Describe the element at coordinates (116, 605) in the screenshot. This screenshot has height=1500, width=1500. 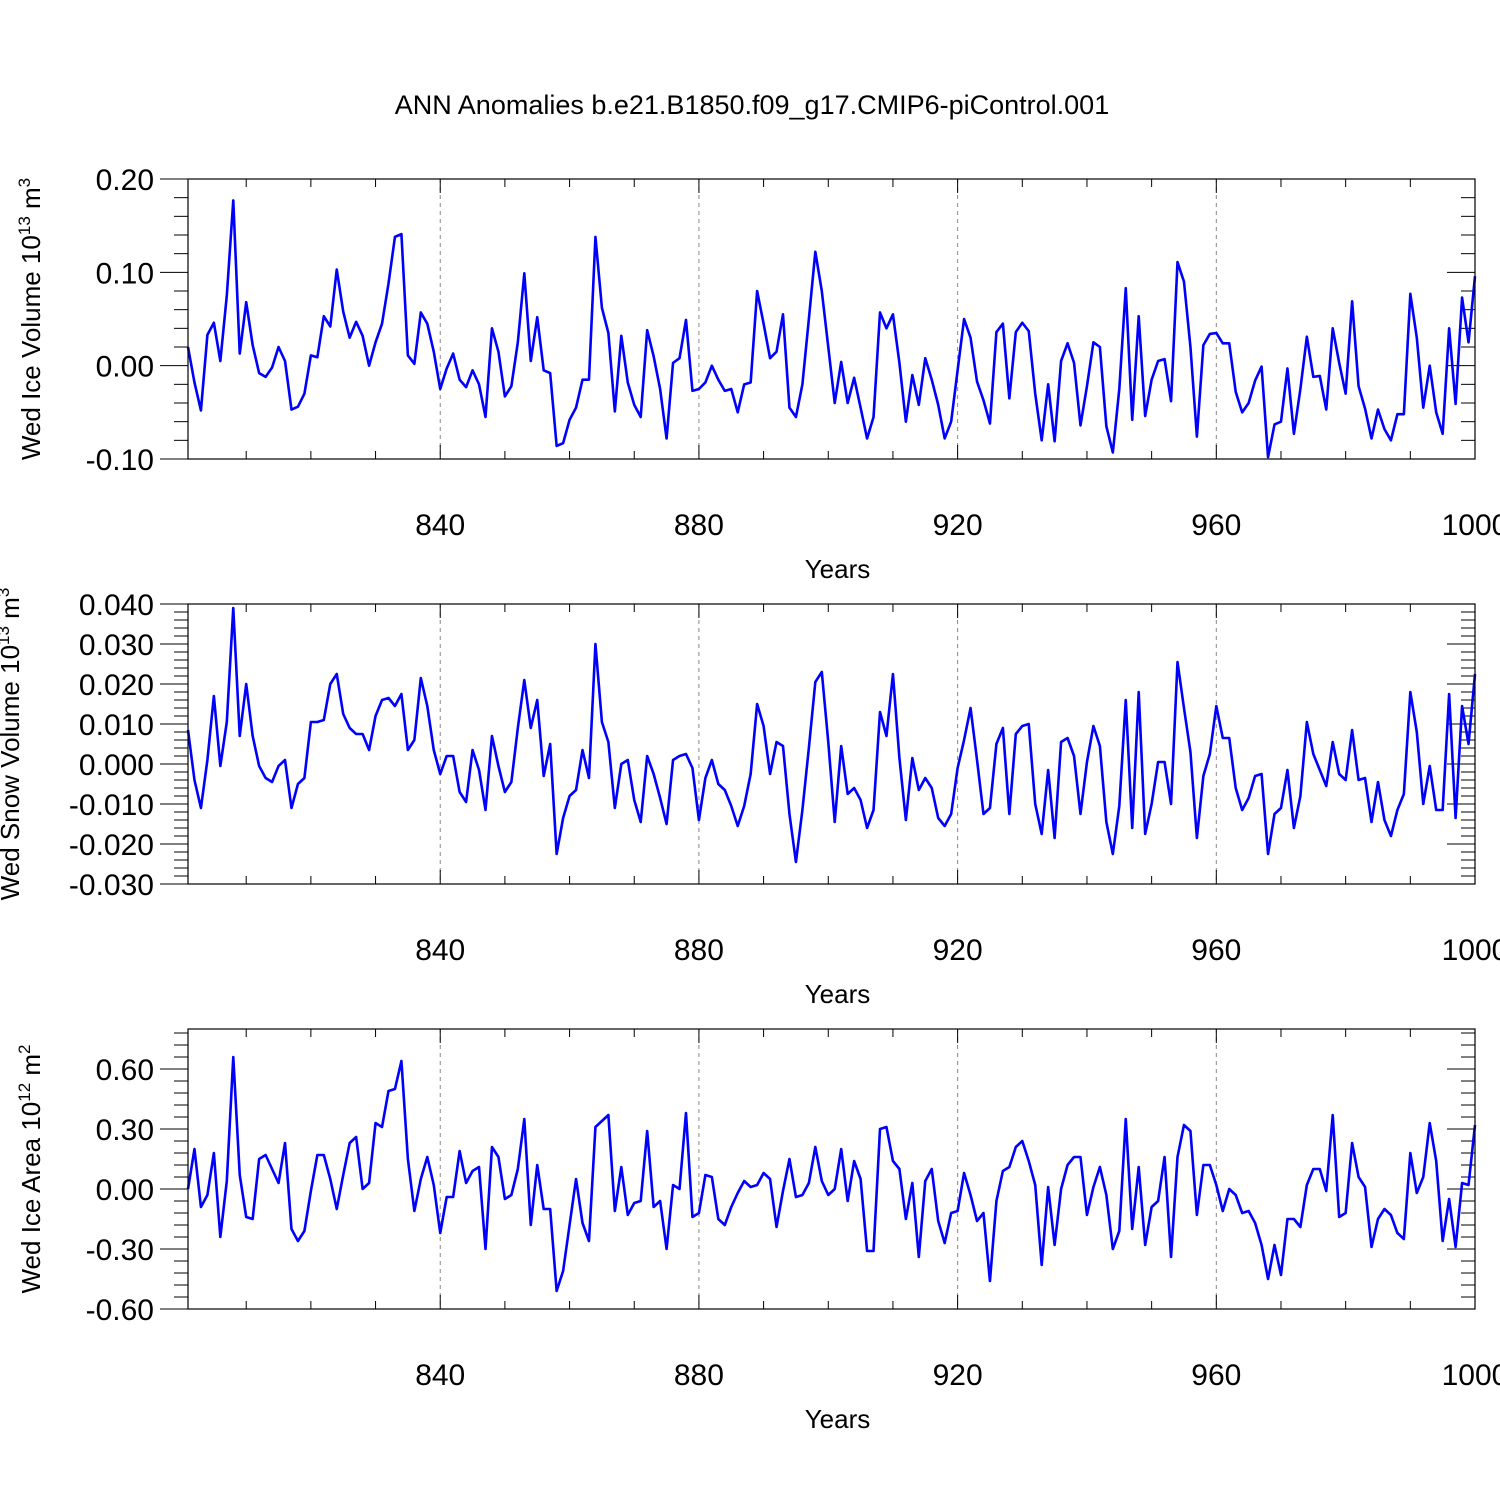
I see `y-tick-label: 0.040` at that location.